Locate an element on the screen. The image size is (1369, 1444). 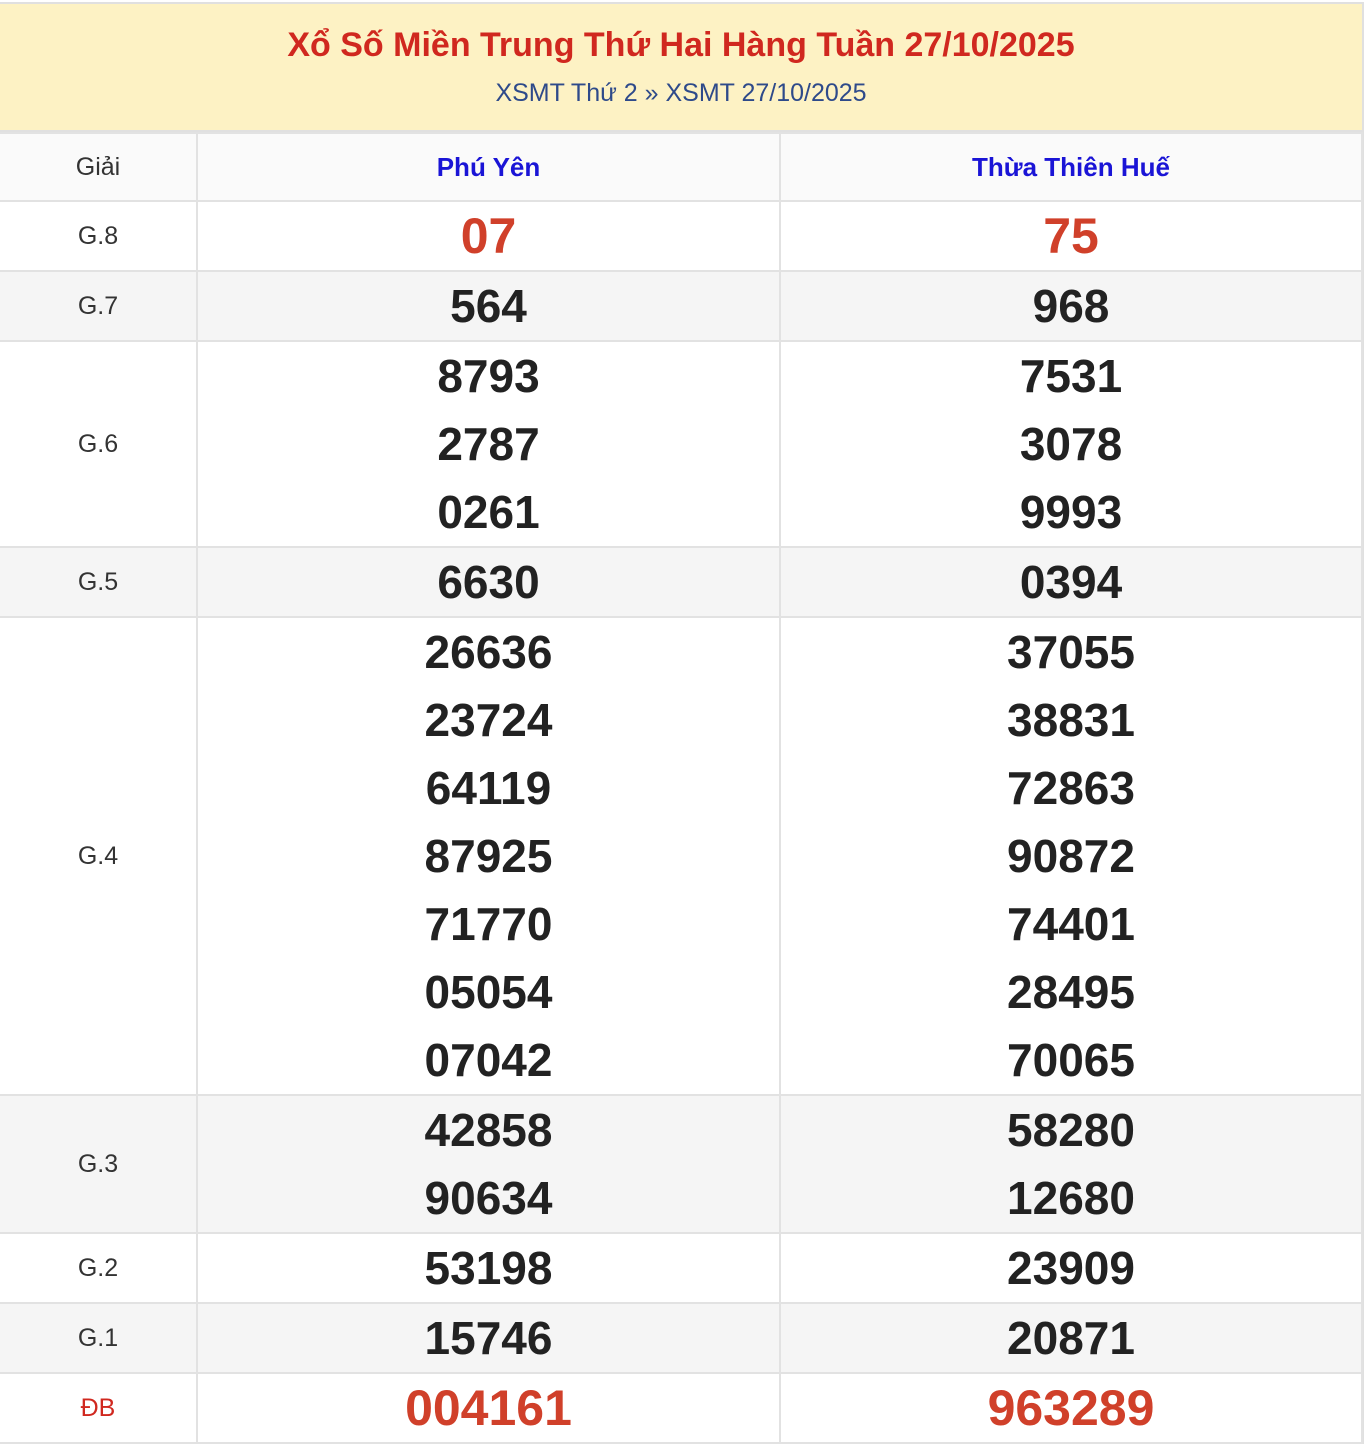
table-row: G.2 53198 23909 is located at coordinates (681, 1268).